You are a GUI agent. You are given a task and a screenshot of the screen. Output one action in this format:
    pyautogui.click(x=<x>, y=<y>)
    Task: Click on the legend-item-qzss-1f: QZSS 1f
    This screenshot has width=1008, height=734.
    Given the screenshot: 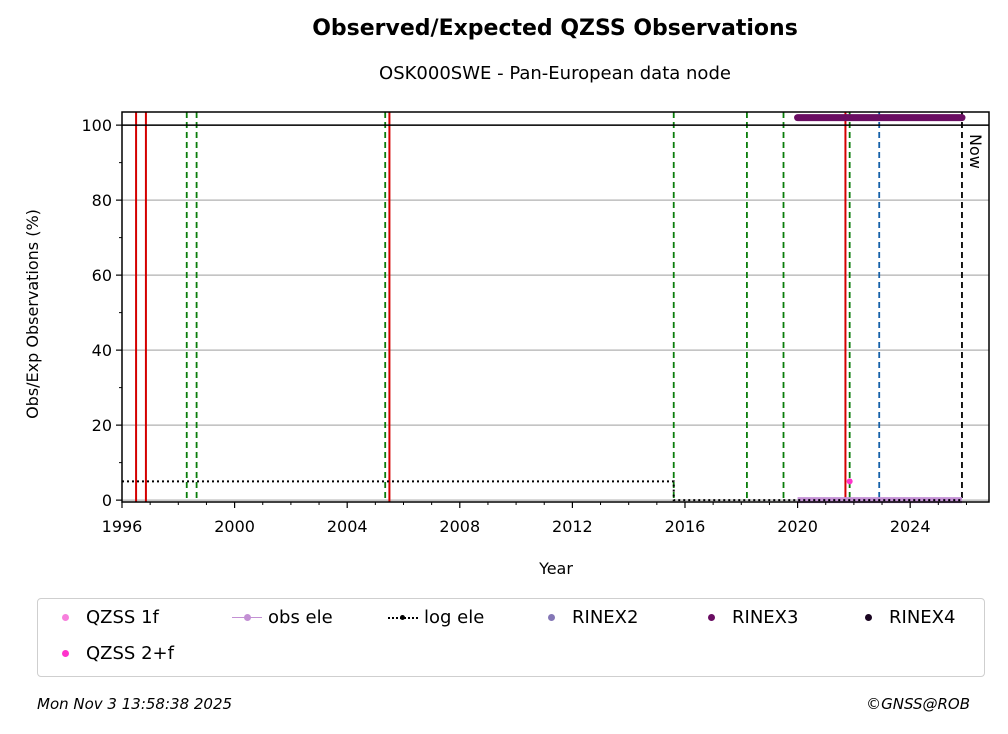 What is the action you would take?
    pyautogui.click(x=102, y=617)
    